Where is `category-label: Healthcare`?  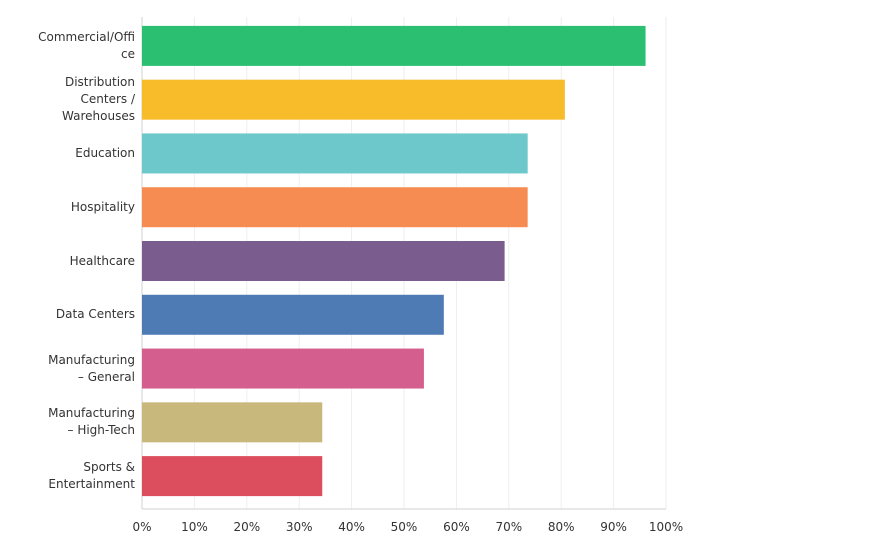
category-label: Healthcare is located at coordinates (75, 261).